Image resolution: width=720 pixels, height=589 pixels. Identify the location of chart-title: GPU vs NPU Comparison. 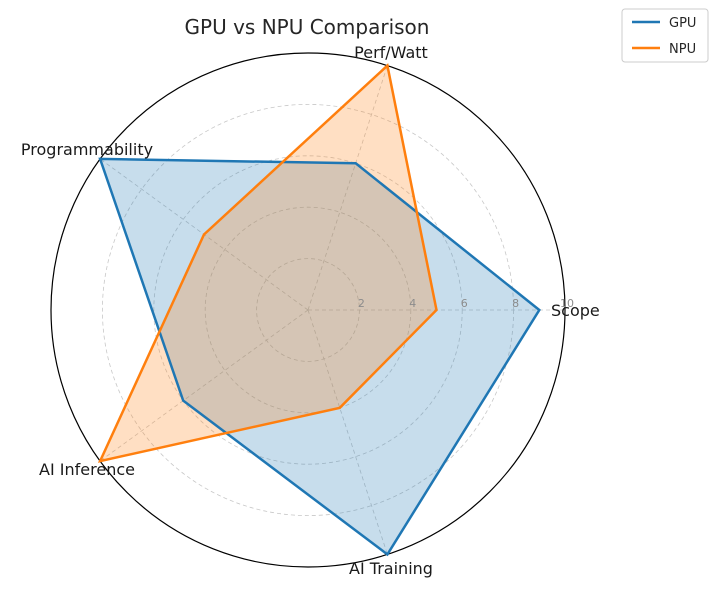
(307, 27).